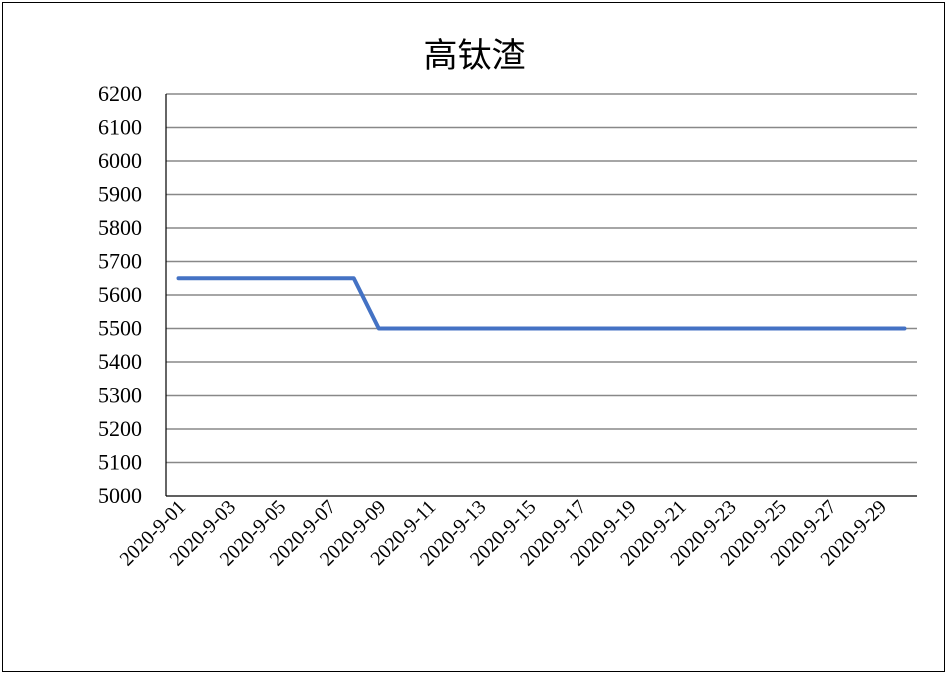 The width and height of the screenshot is (949, 676). Describe the element at coordinates (120, 395) in the screenshot. I see `y-tick-label: 5300` at that location.